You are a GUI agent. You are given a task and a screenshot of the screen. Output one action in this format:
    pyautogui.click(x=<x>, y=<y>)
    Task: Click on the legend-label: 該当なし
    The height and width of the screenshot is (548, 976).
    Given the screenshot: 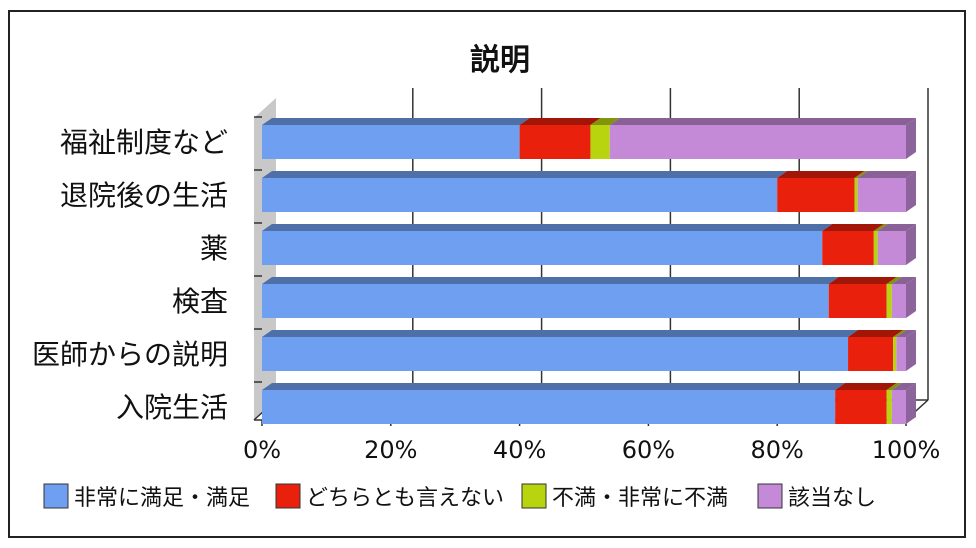 What is the action you would take?
    pyautogui.click(x=832, y=498)
    